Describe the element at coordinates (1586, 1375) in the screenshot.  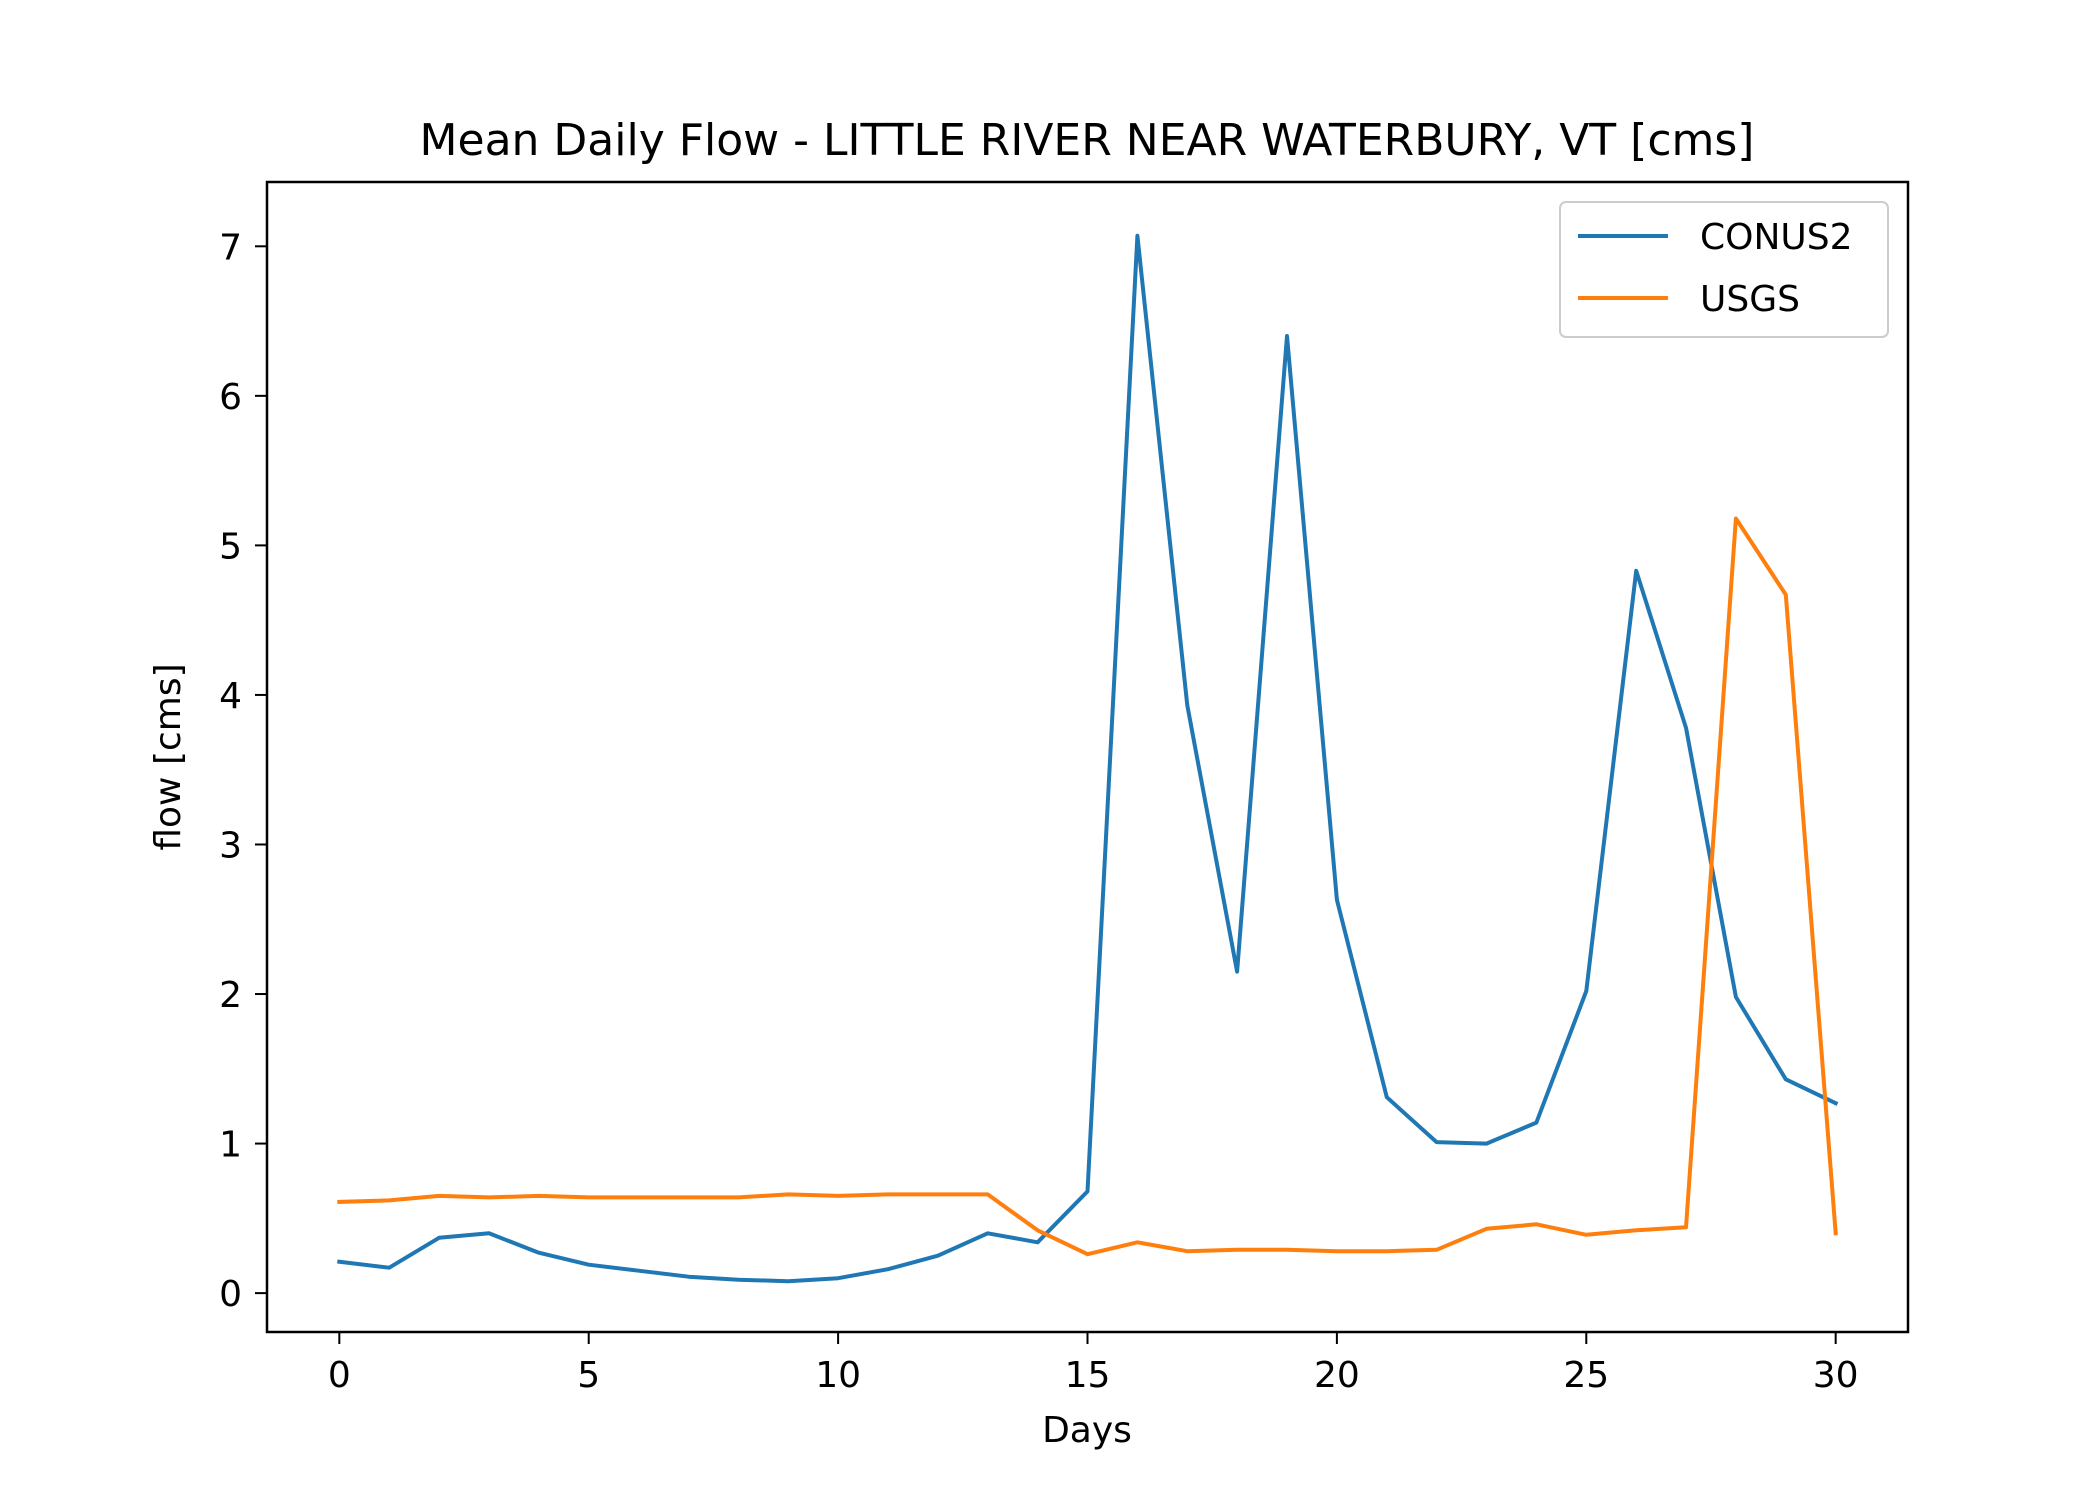
I see `x-tick-label: 25` at that location.